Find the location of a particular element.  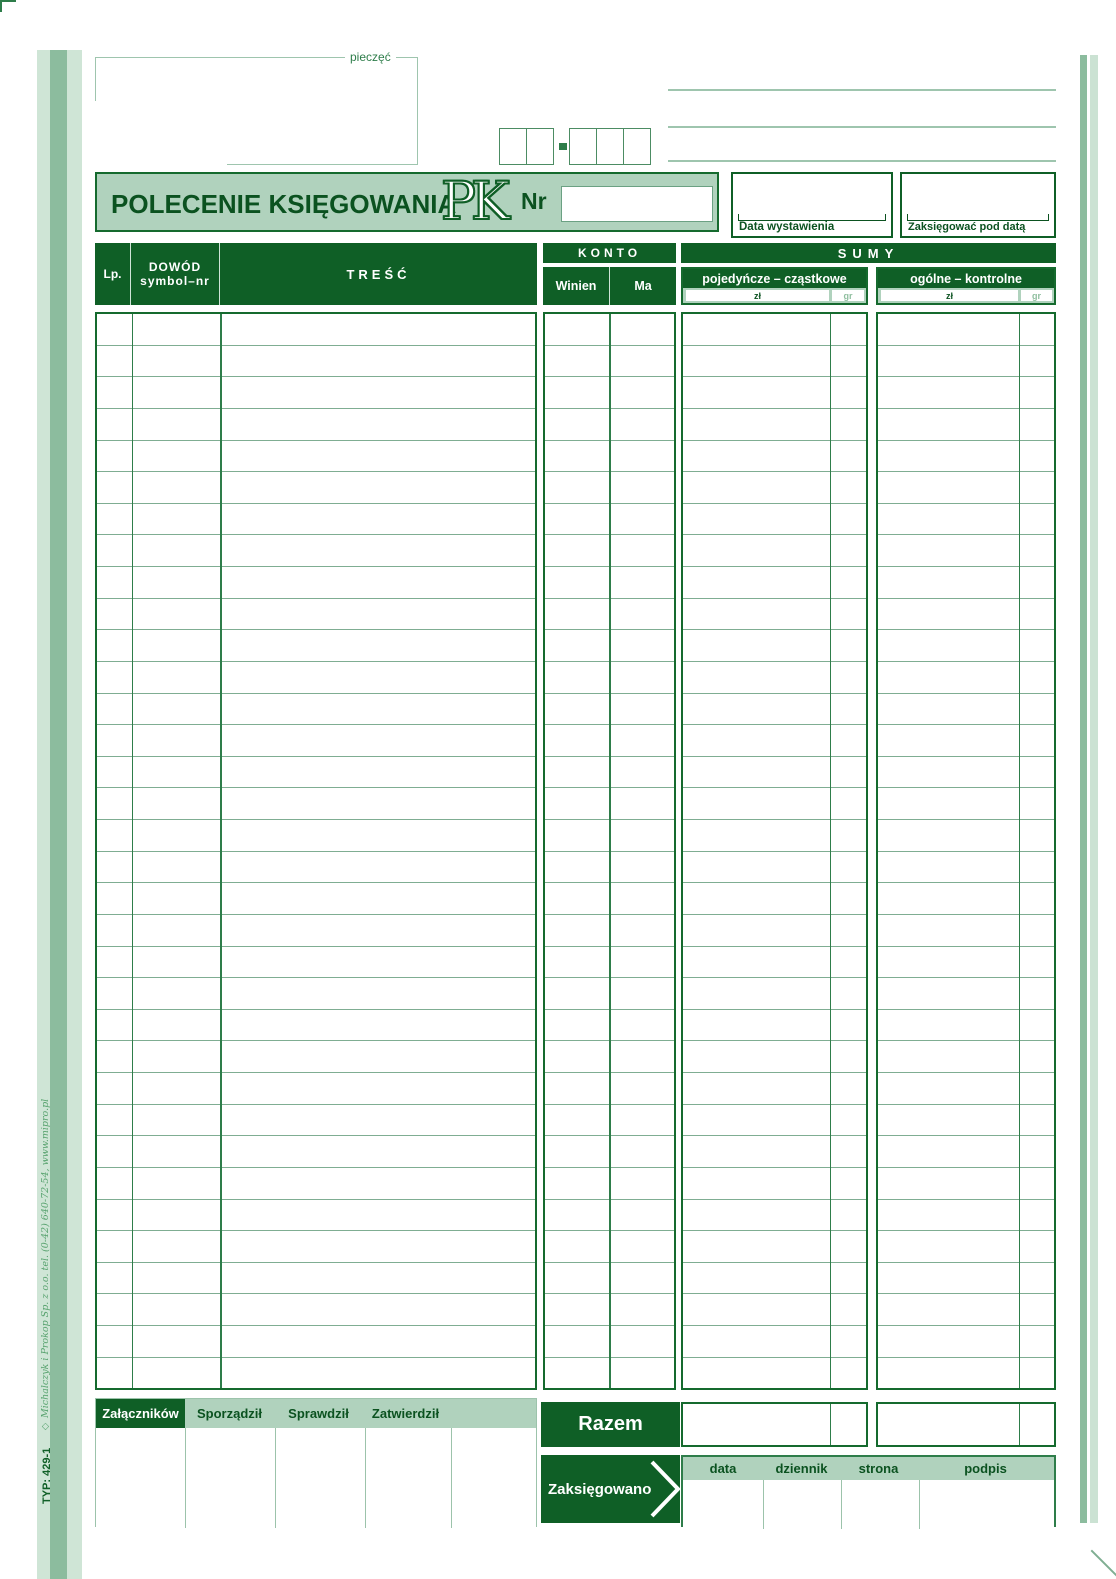

issue-date-box: Data wystawienia is located at coordinates (812, 205).